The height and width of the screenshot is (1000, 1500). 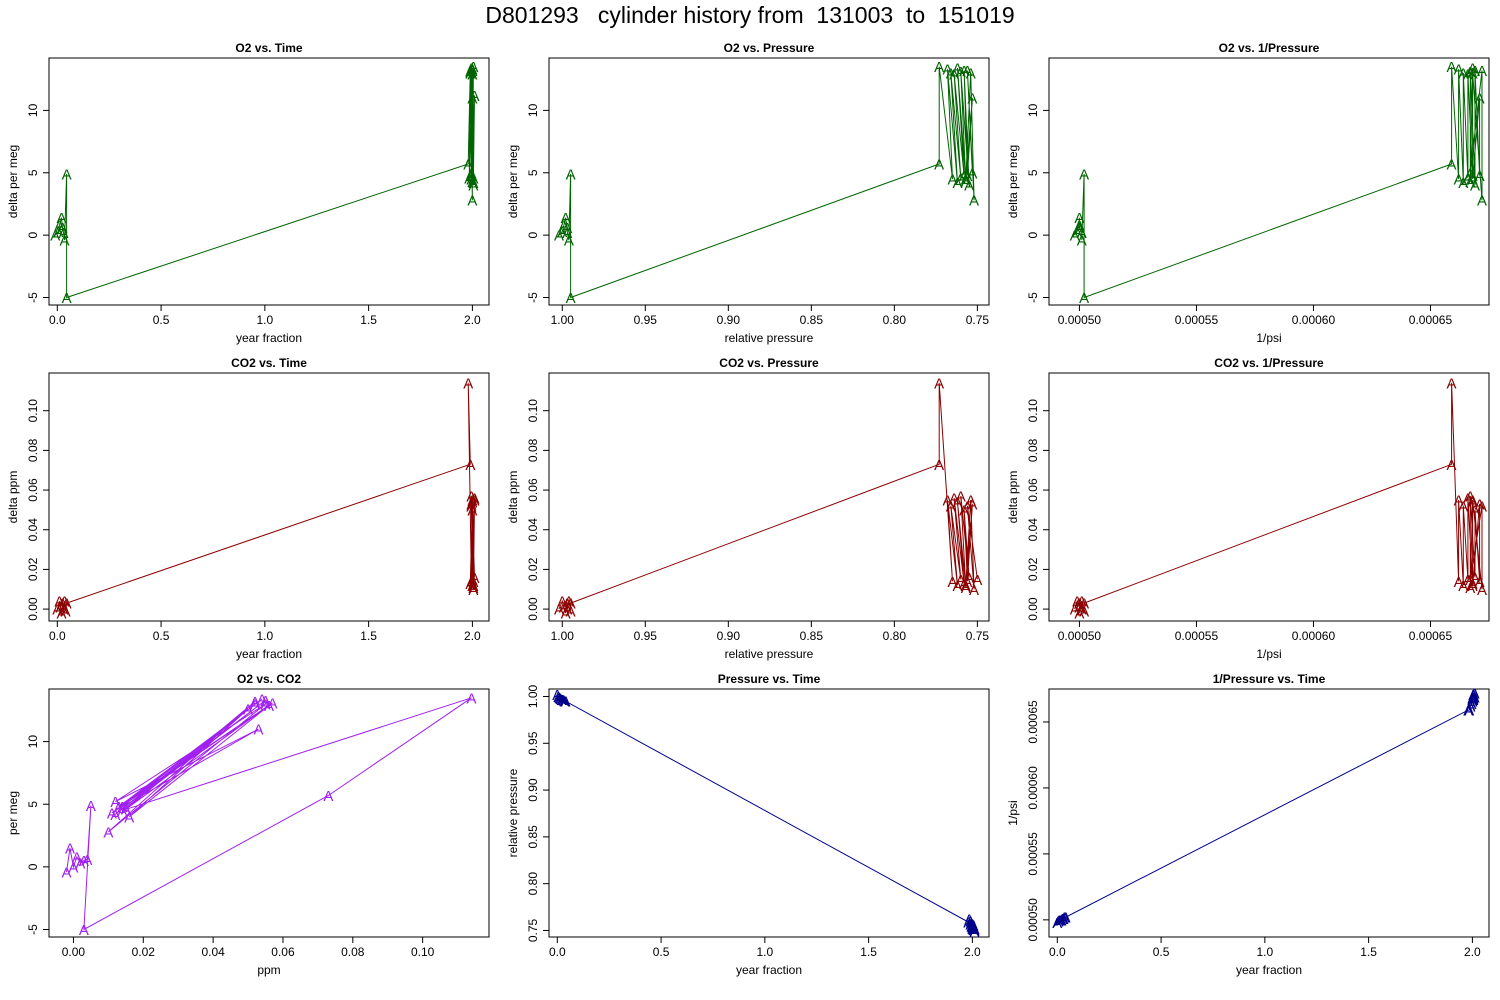 What do you see at coordinates (268, 48) in the screenshot?
I see `panel-title: O2 vs. Time` at bounding box center [268, 48].